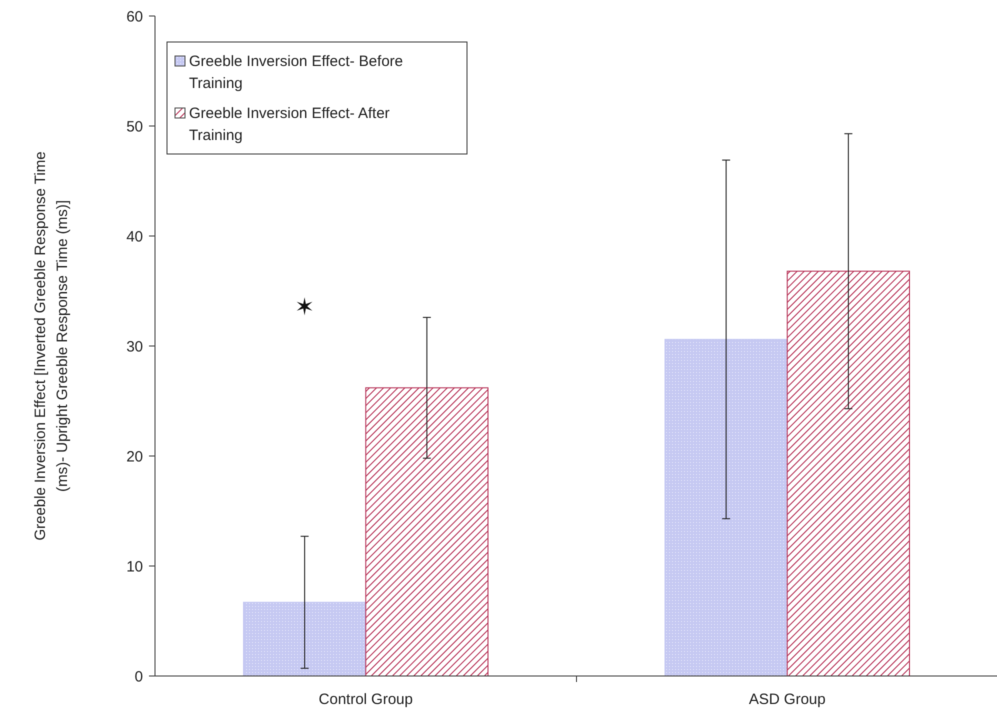 This screenshot has height=720, width=997. What do you see at coordinates (134, 347) in the screenshot?
I see `y-tick-label: 30` at bounding box center [134, 347].